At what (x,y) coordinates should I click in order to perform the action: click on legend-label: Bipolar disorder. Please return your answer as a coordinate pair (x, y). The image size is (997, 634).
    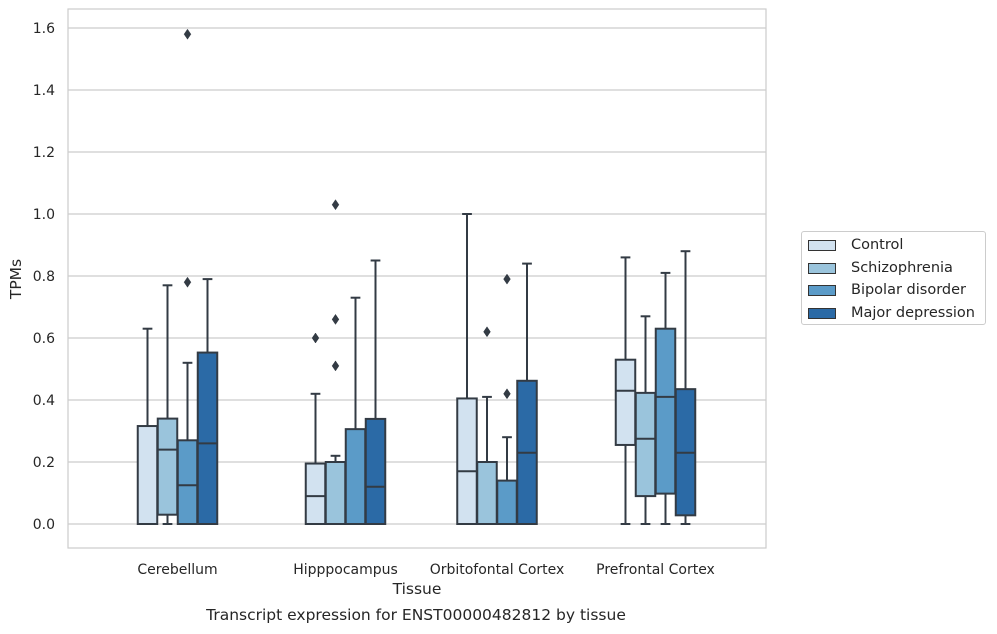
    Looking at the image, I should click on (908, 290).